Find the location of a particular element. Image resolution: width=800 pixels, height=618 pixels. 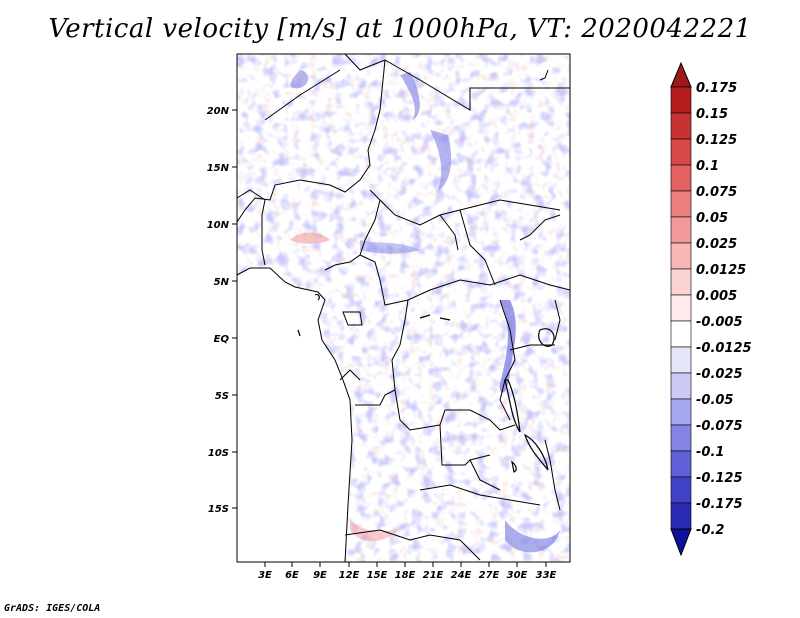

lon-label: 24E is located at coordinates (461, 575).